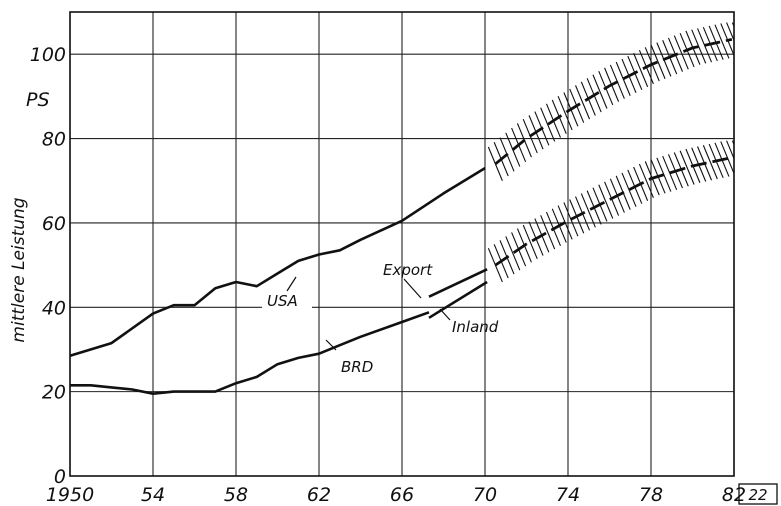  Describe the element at coordinates (19, 269) in the screenshot. I see `y-axis-title: mittlere Leistung` at that location.